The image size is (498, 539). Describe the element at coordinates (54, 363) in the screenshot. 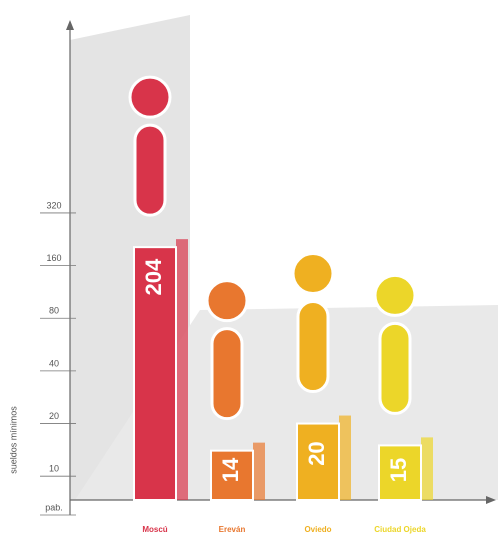

I see `y-tick-label: 40` at that location.